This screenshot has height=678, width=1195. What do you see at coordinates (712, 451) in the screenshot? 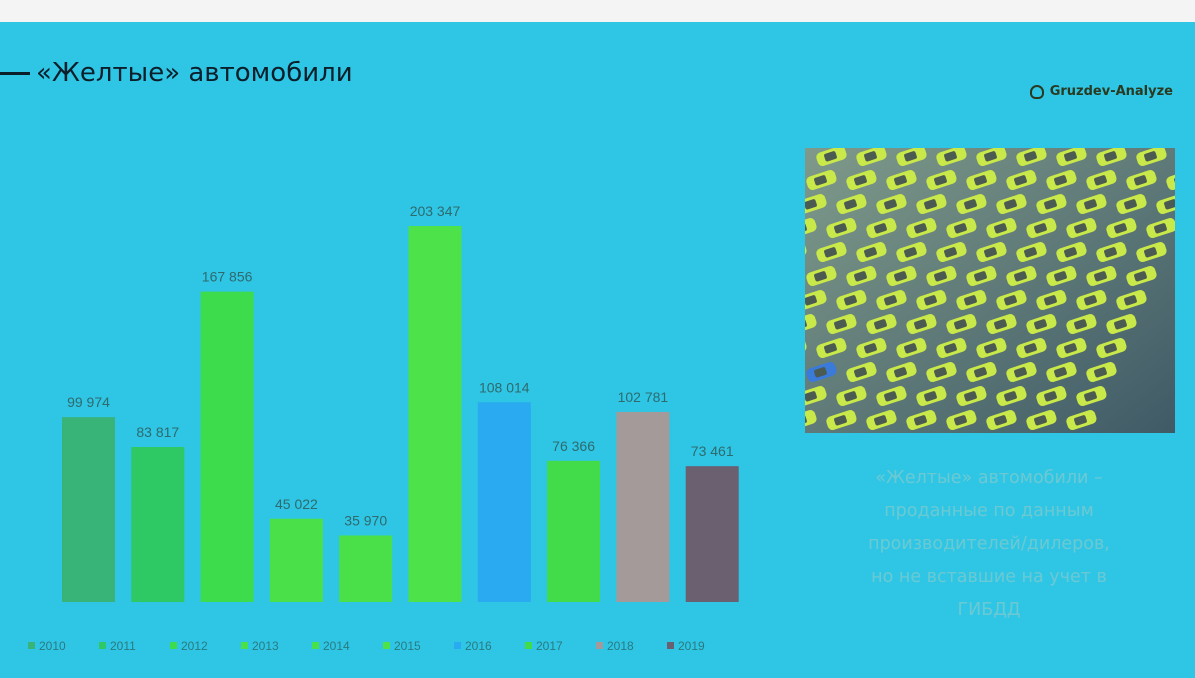
I see `data-label-2019: 73 461` at bounding box center [712, 451].